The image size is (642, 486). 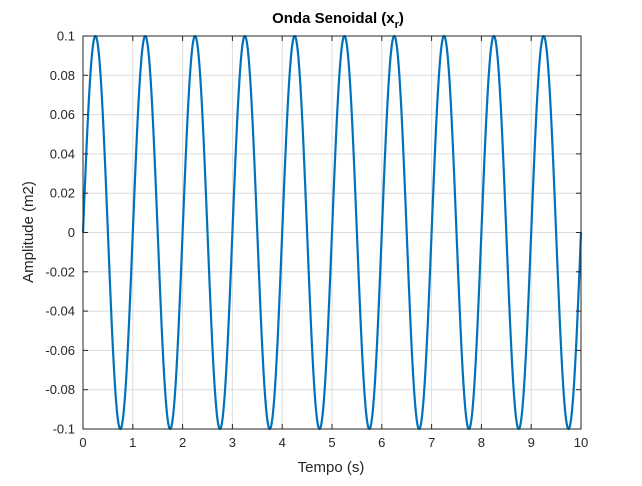 What do you see at coordinates (531, 442) in the screenshot?
I see `x-tick-label: 9` at bounding box center [531, 442].